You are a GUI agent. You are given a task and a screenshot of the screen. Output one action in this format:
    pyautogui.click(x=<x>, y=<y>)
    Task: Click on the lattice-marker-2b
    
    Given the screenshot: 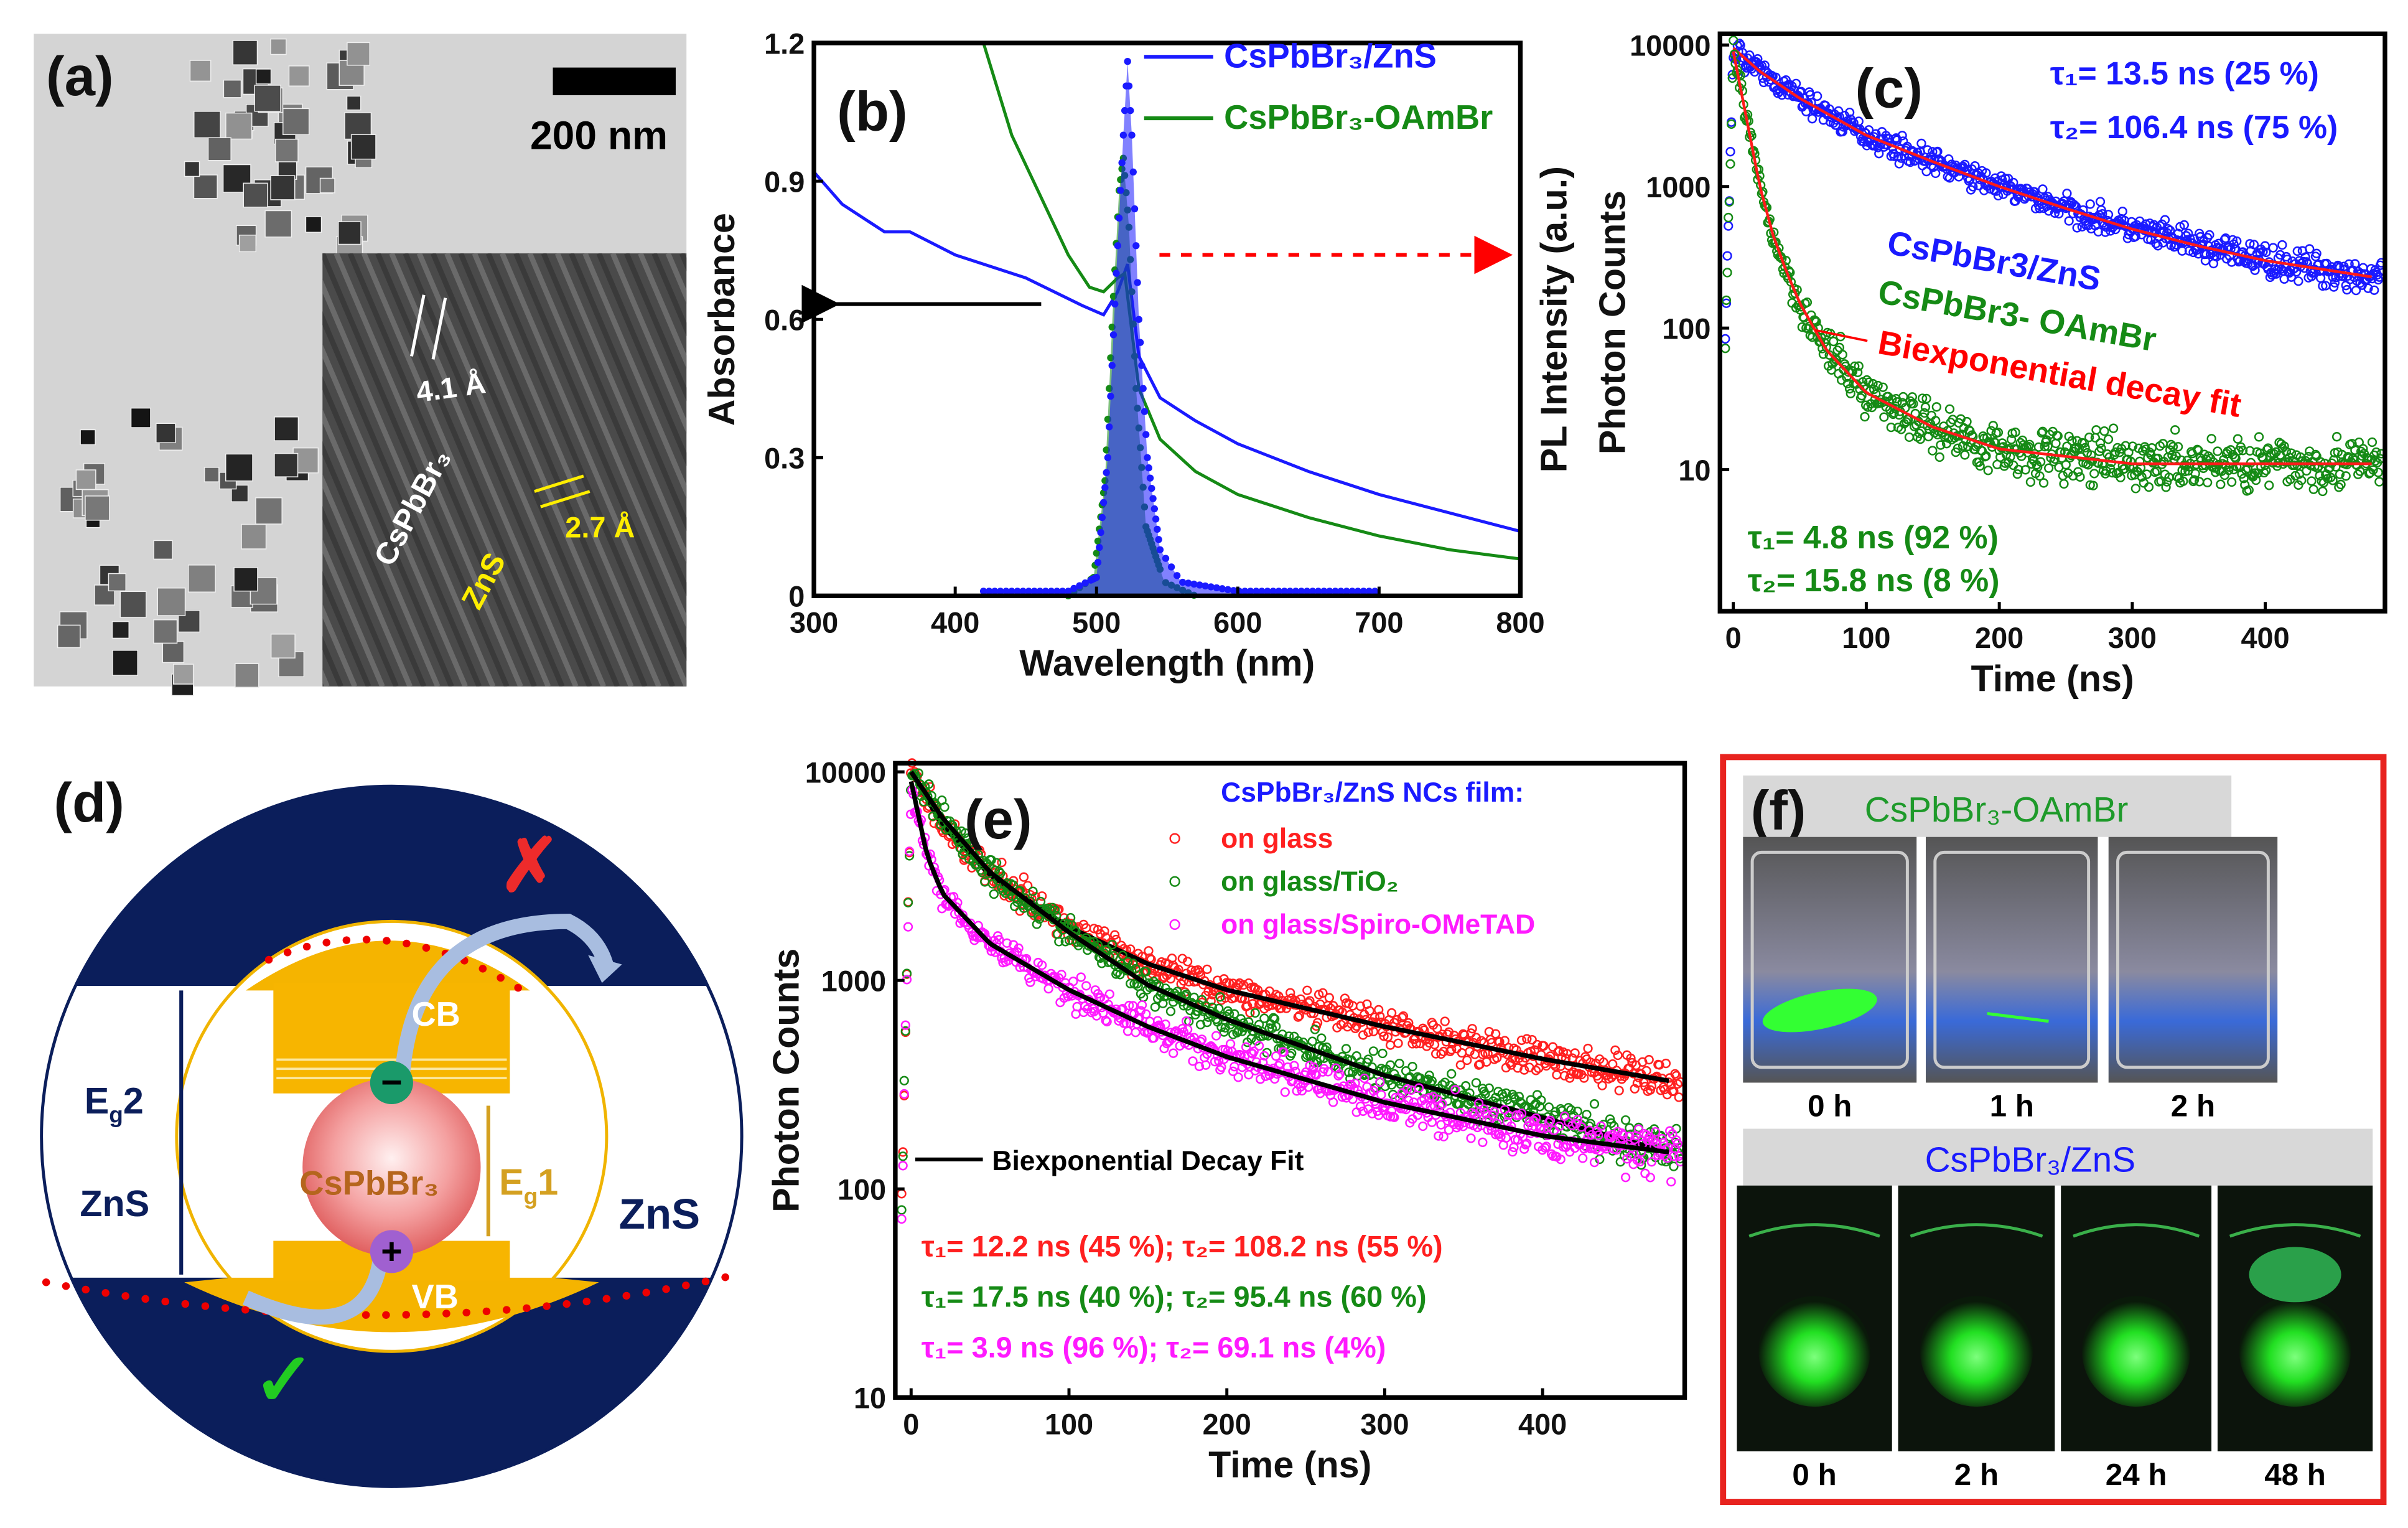 What is the action you would take?
    pyautogui.click(x=565, y=499)
    